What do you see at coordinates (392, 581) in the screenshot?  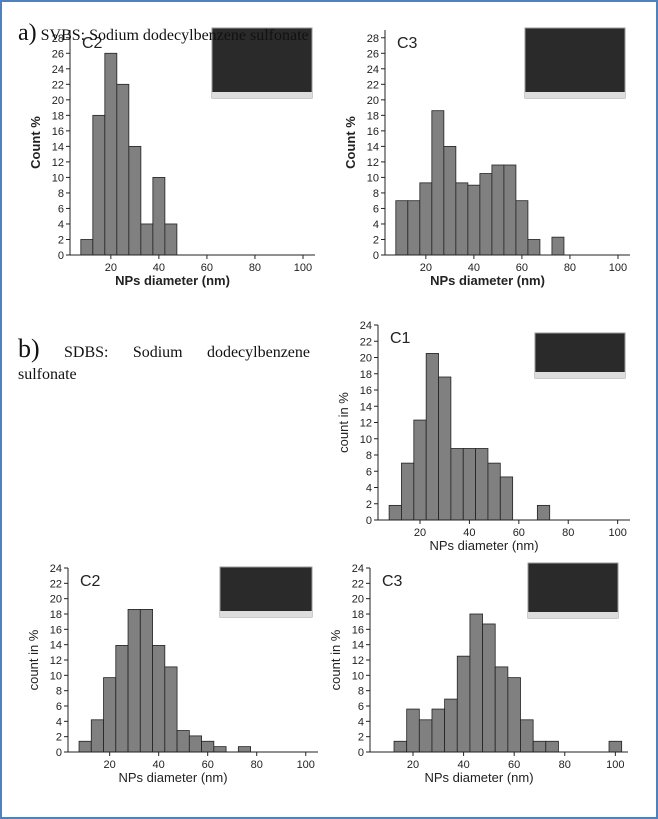 I see `panel-label: C3` at bounding box center [392, 581].